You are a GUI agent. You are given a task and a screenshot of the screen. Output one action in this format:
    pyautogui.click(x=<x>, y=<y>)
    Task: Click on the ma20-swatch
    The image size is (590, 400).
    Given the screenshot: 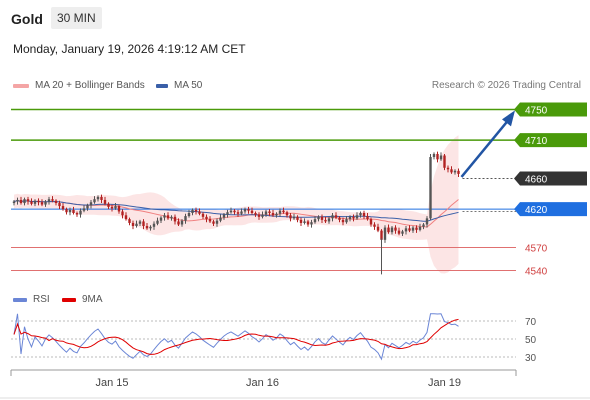 What is the action you would take?
    pyautogui.click(x=21, y=85)
    